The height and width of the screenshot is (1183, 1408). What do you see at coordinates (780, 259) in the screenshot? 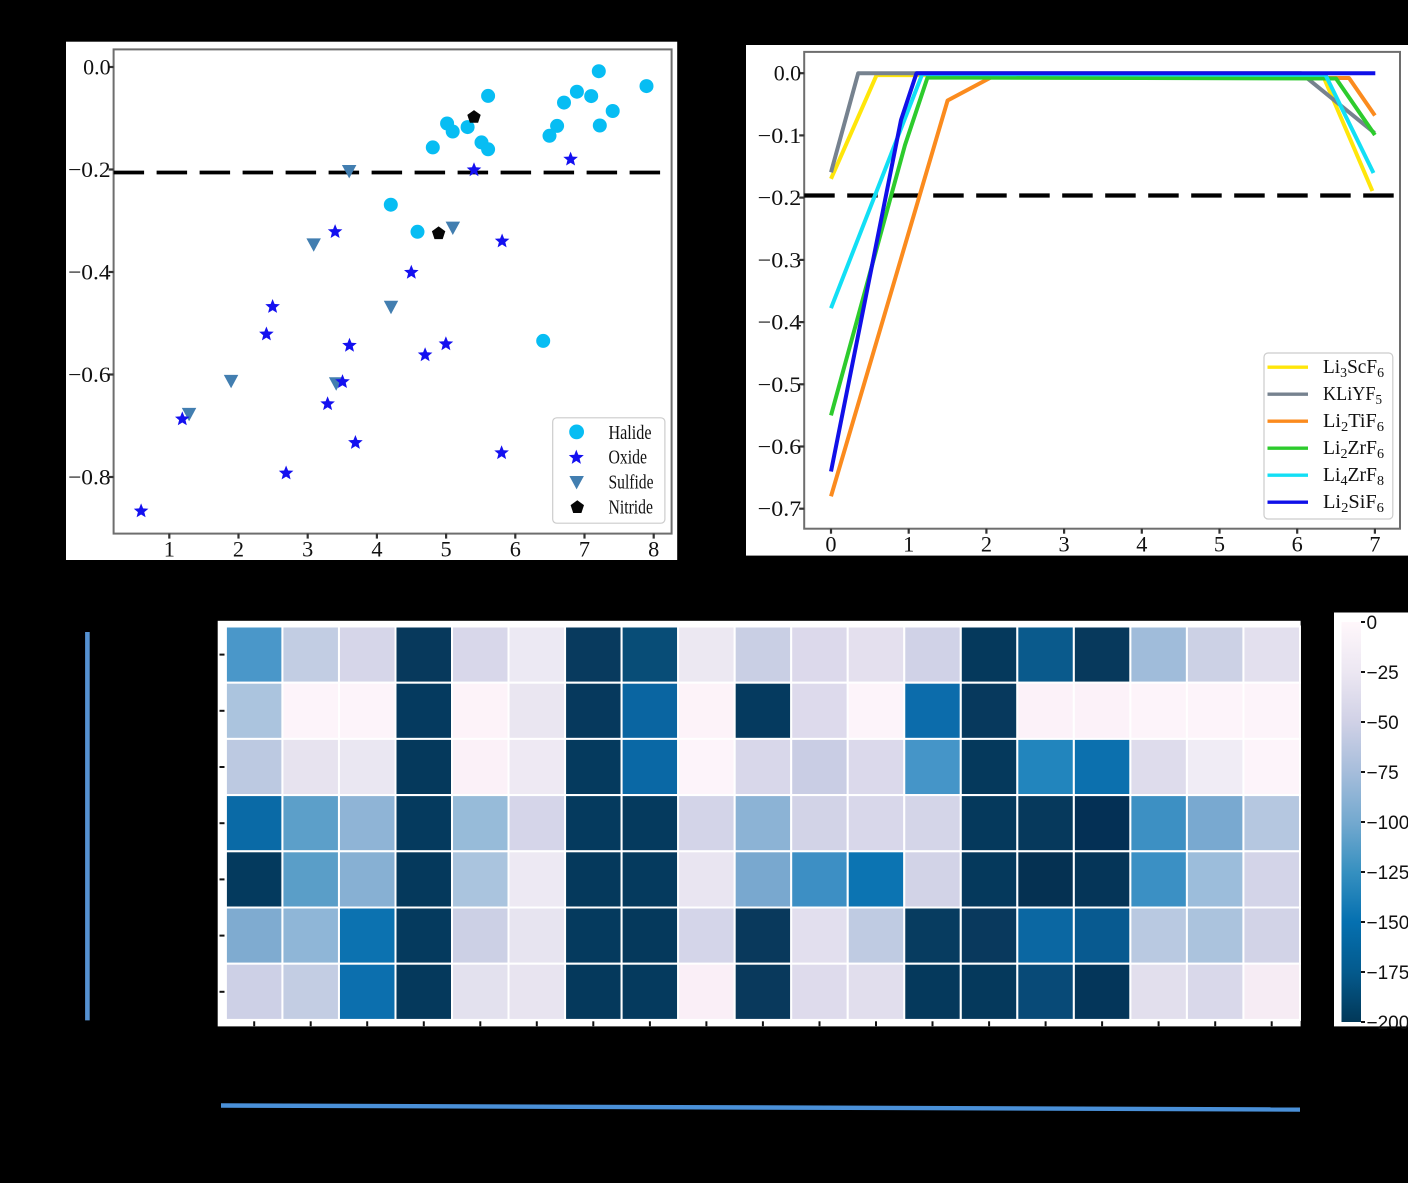
I see `svg-text: −0.3` at bounding box center [780, 259].